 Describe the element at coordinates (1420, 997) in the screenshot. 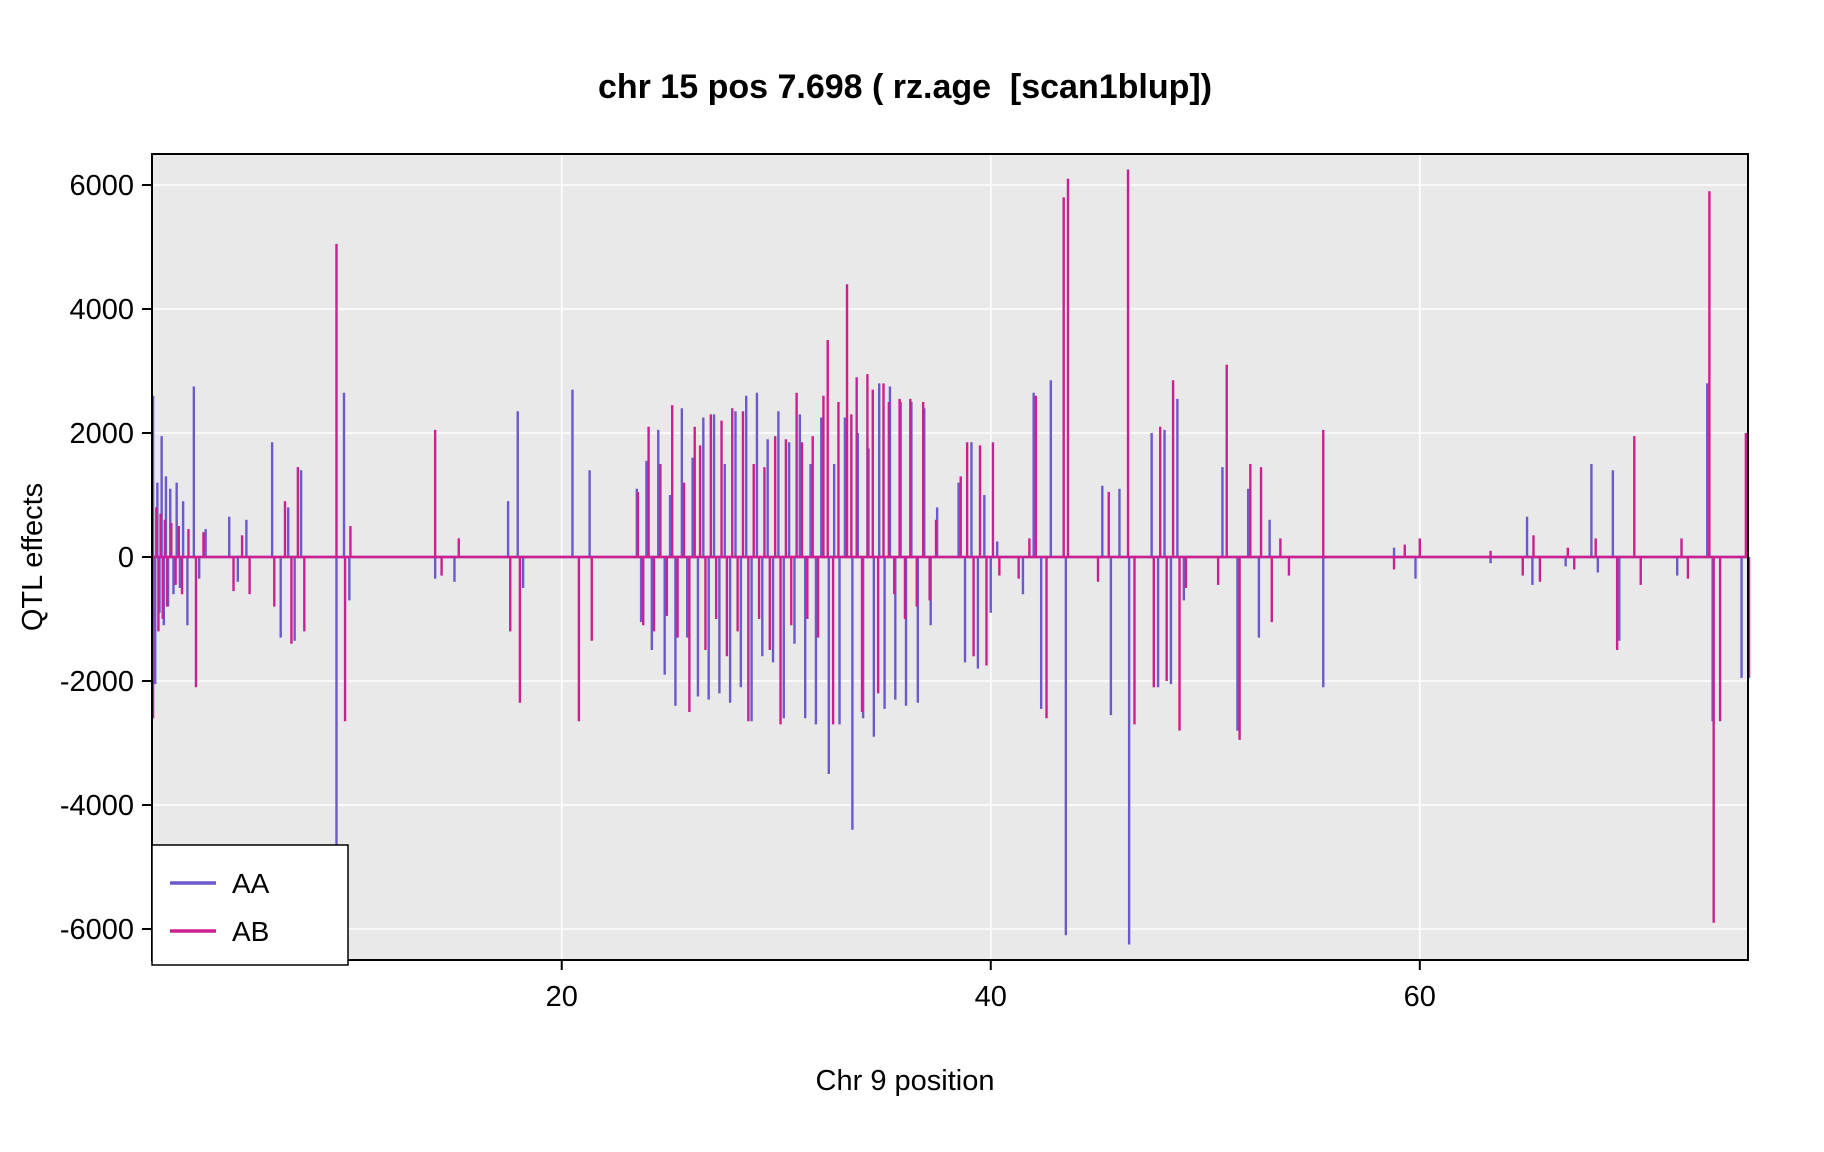

I see `x-tick-label: 60` at that location.